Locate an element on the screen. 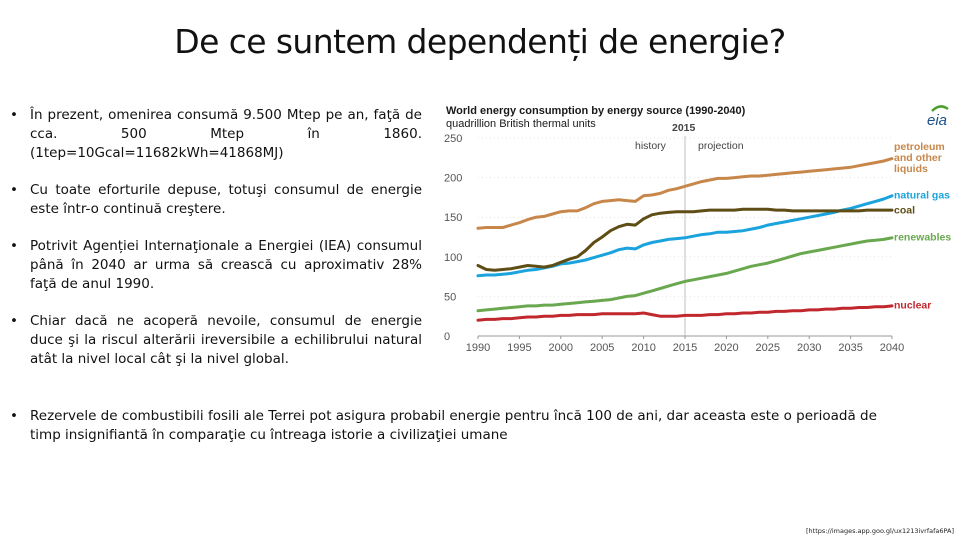  divider-year-label: 2015 is located at coordinates (684, 128).